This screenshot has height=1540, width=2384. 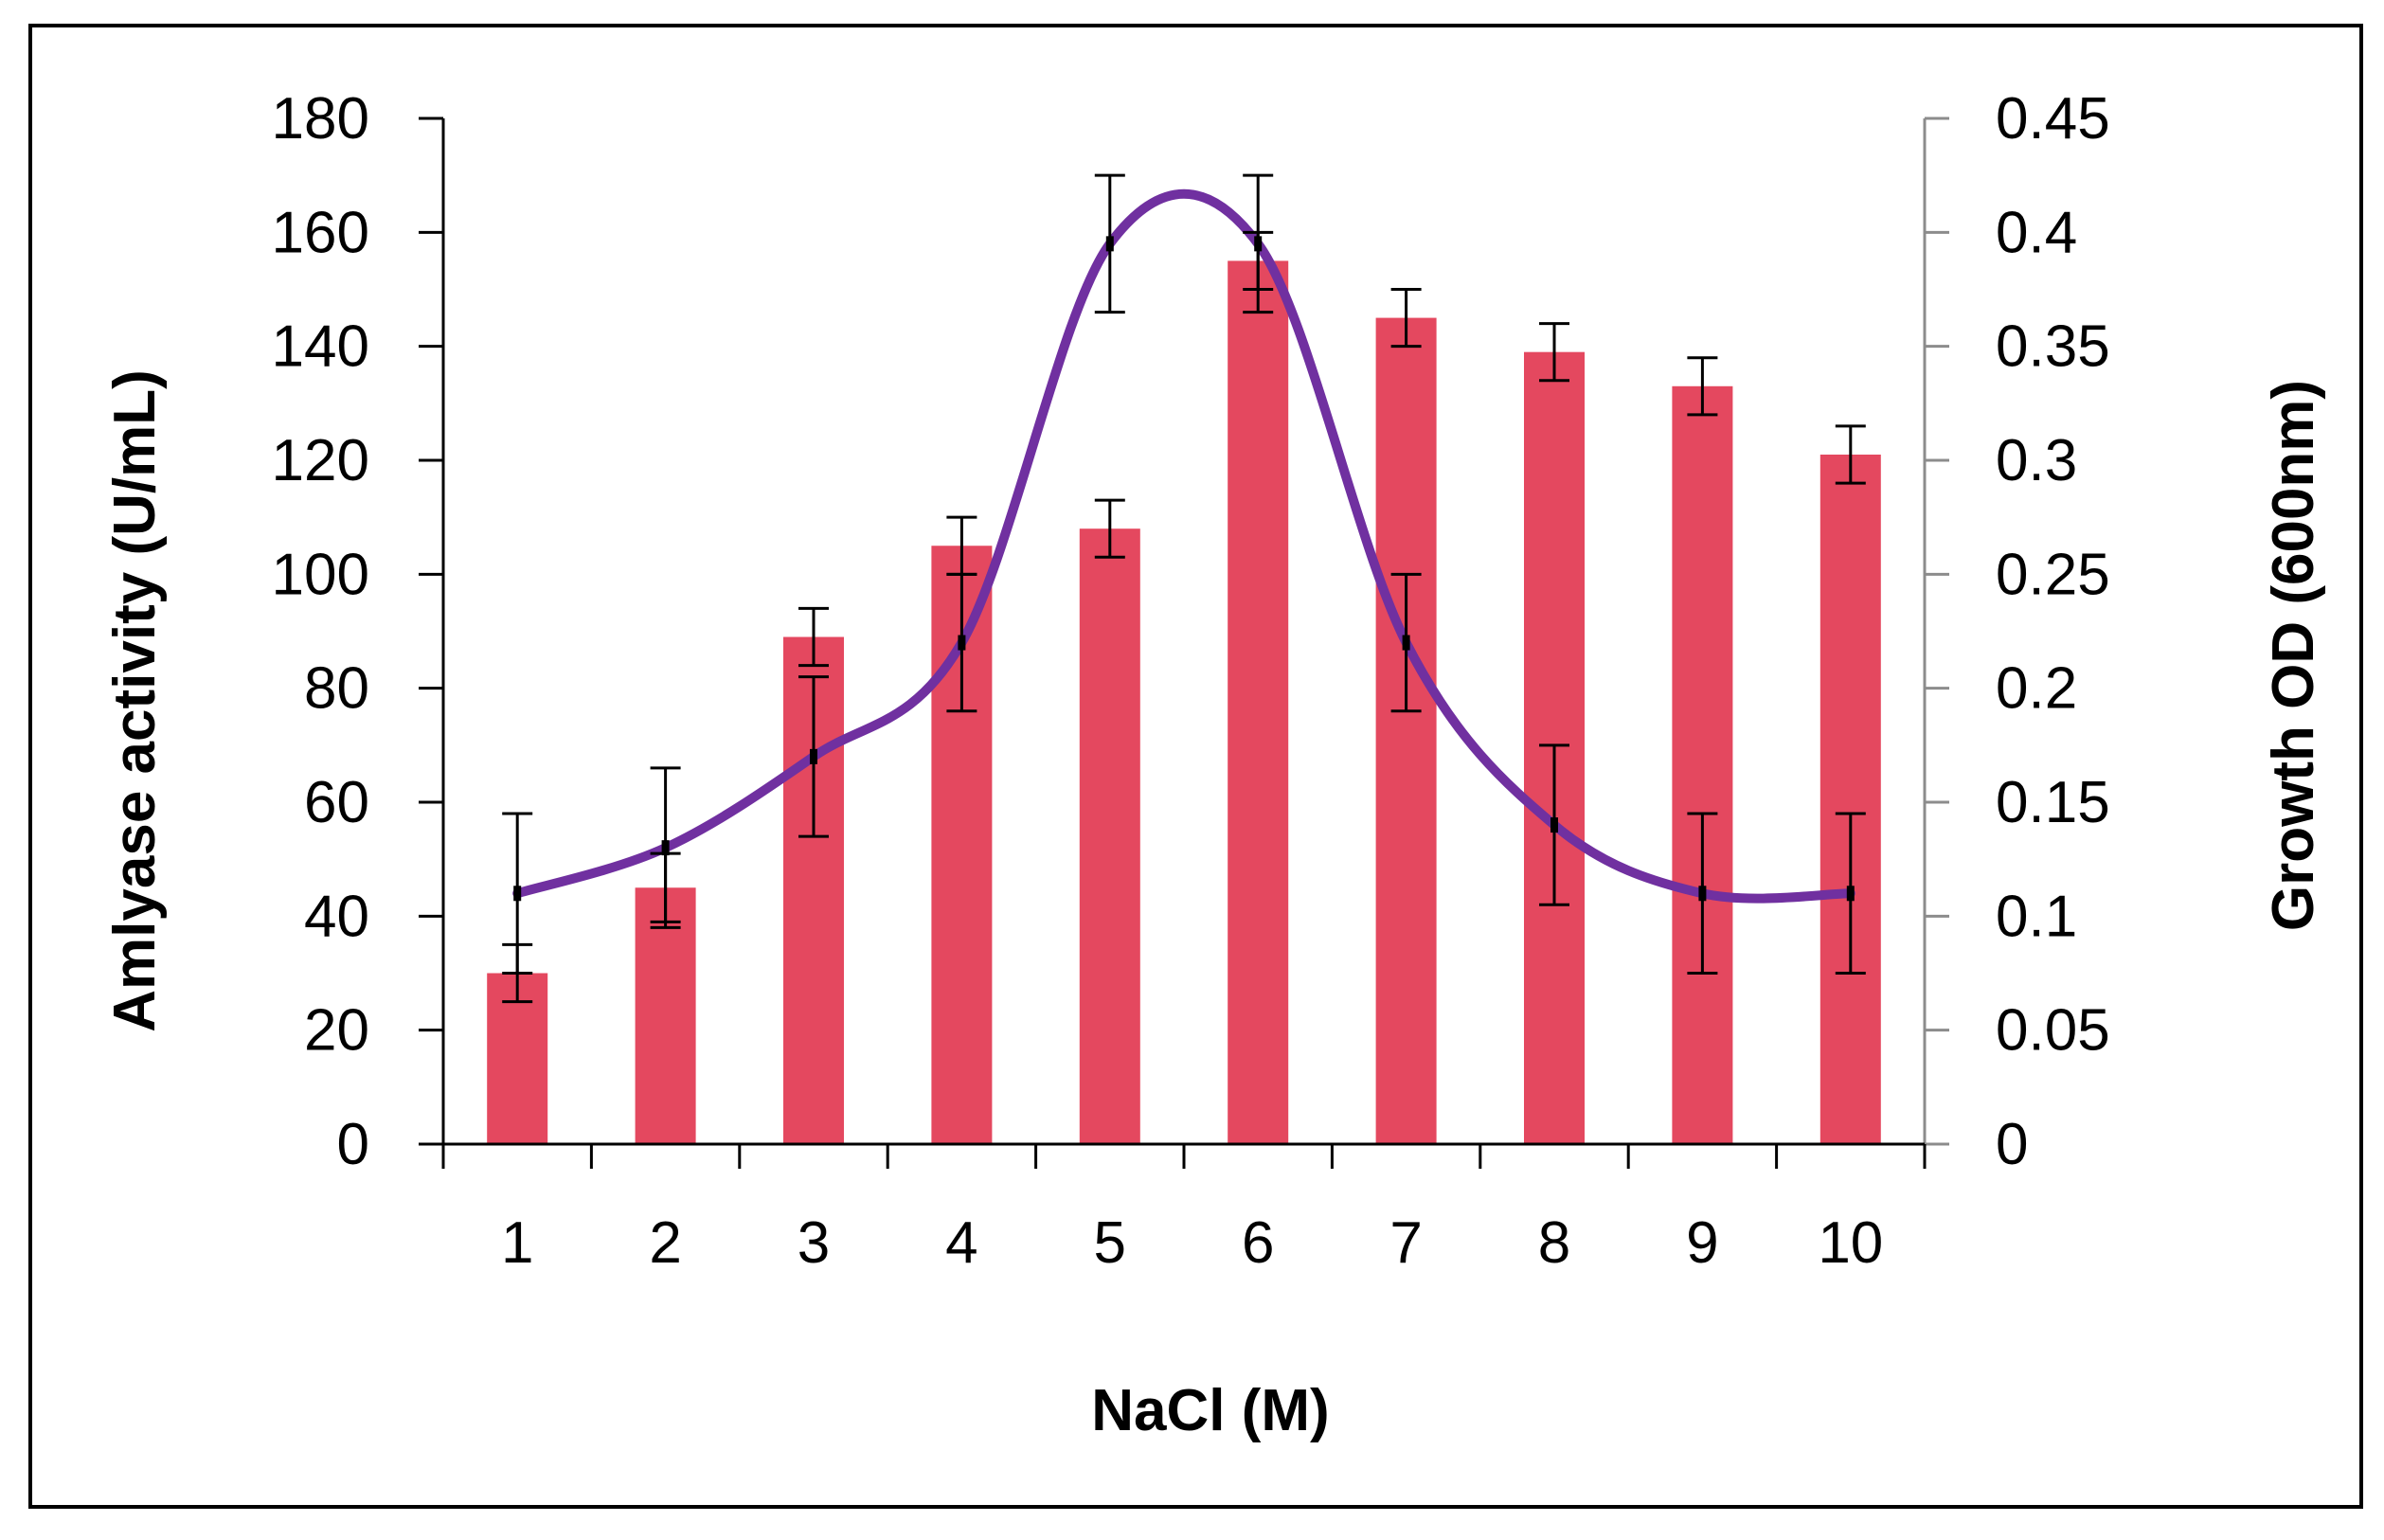 I want to click on y2-tick-label-0.2: 0.2, so click(x=2036, y=689).